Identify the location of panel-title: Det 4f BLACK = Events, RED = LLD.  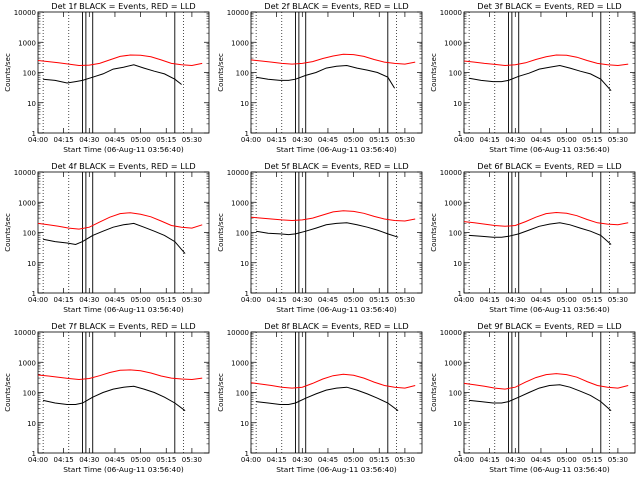
(123, 166).